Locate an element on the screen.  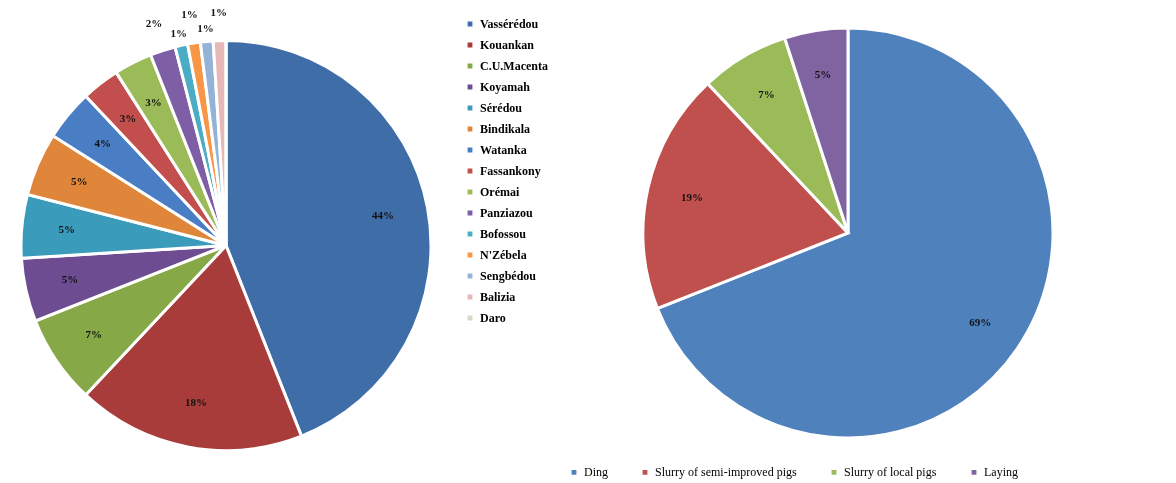
legend-label: Bofossou is located at coordinates (503, 234).